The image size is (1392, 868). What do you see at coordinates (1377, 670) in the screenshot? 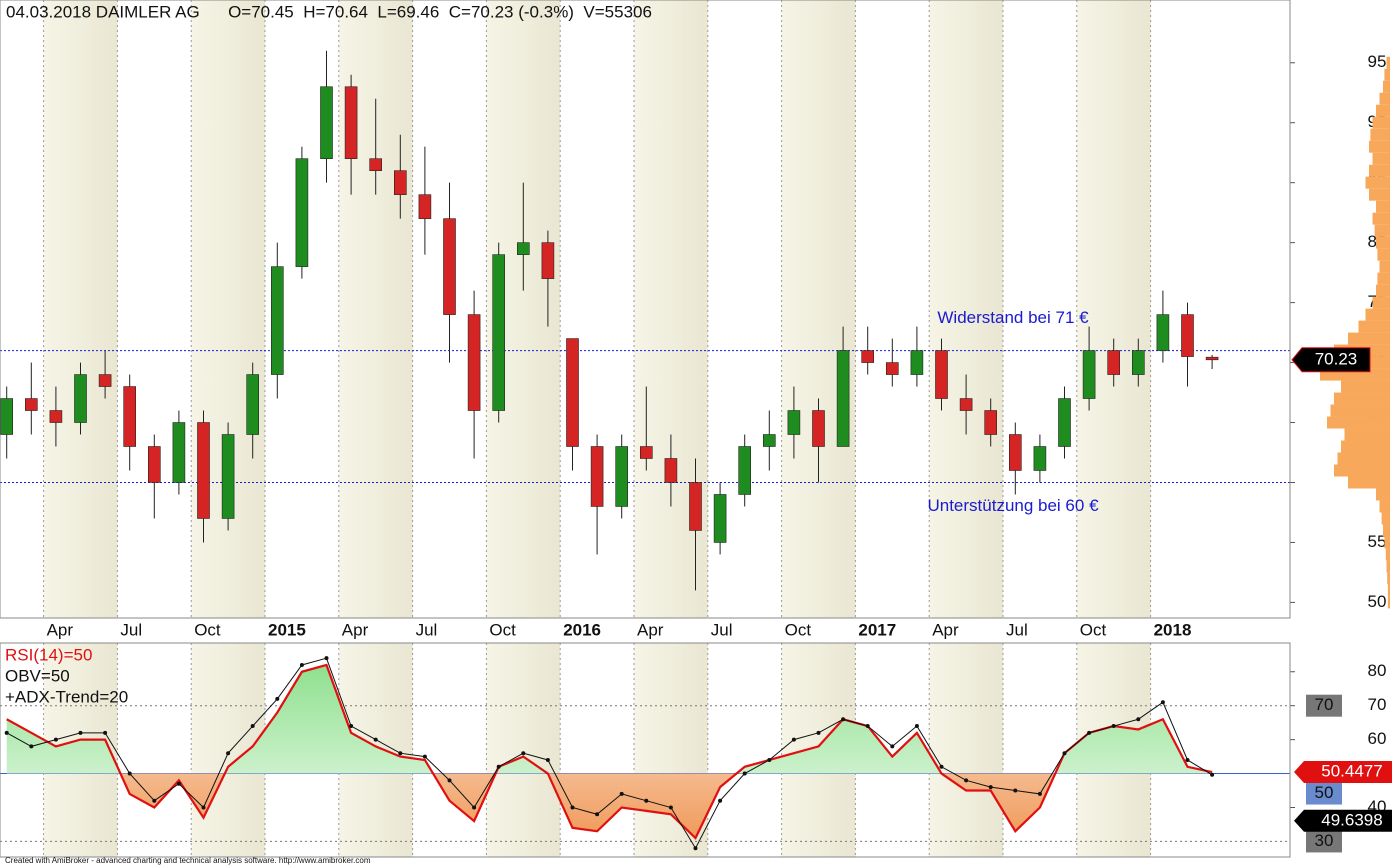
I see `y-tick-label: 80` at bounding box center [1377, 670].